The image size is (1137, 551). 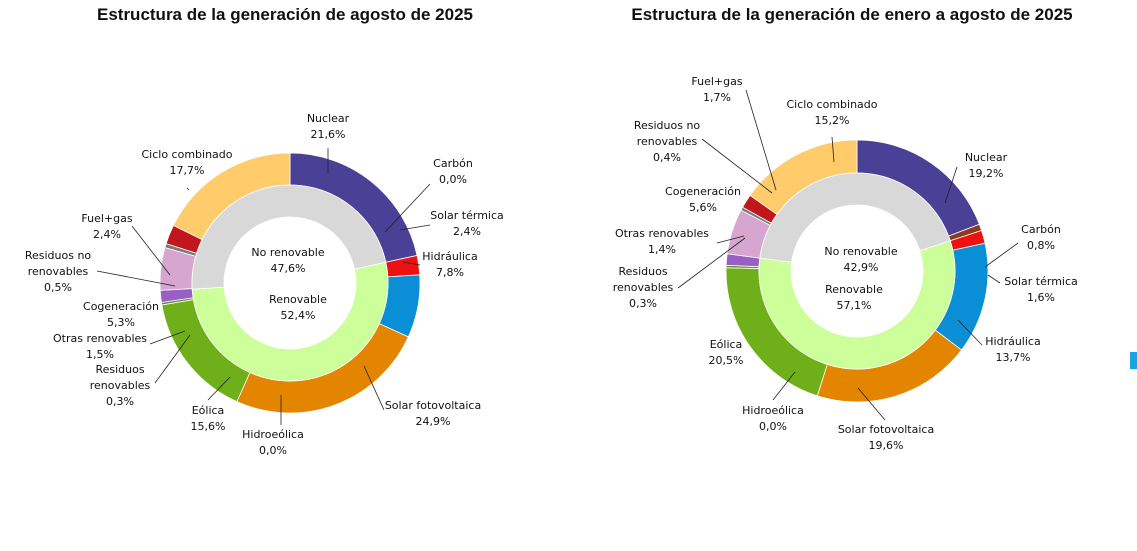 What do you see at coordinates (298, 307) in the screenshot?
I see `inner-label-renovable: Renovable 52,4%` at bounding box center [298, 307].